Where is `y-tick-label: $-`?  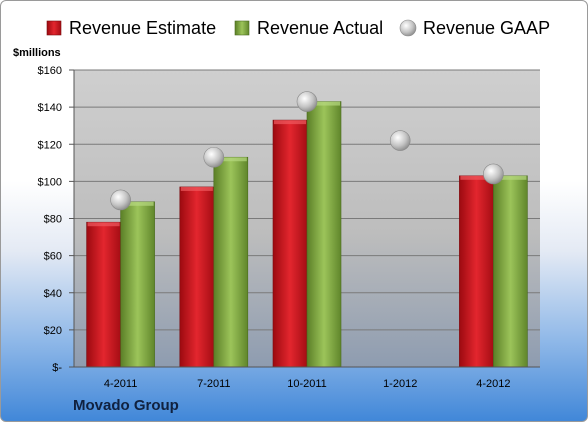 y-tick-label: $- is located at coordinates (57, 368).